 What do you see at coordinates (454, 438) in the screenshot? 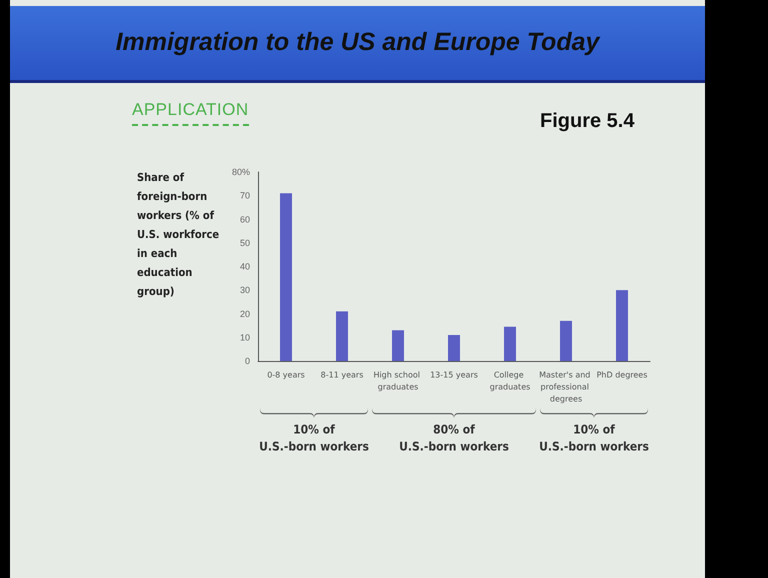
I see `text: 80% of U.S.-born workers` at bounding box center [454, 438].